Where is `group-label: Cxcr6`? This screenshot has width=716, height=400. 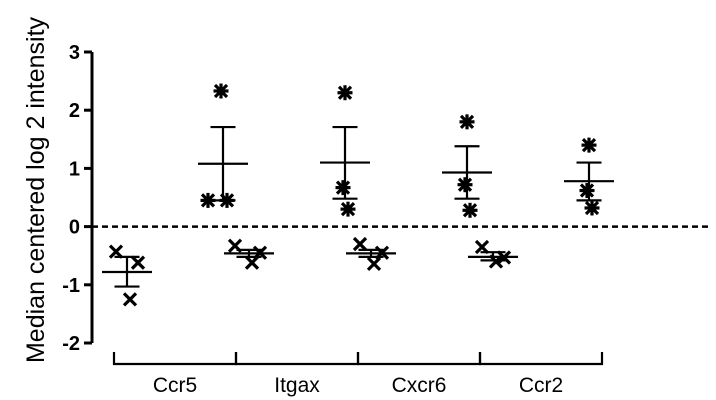
group-label: Cxcr6 is located at coordinates (419, 385).